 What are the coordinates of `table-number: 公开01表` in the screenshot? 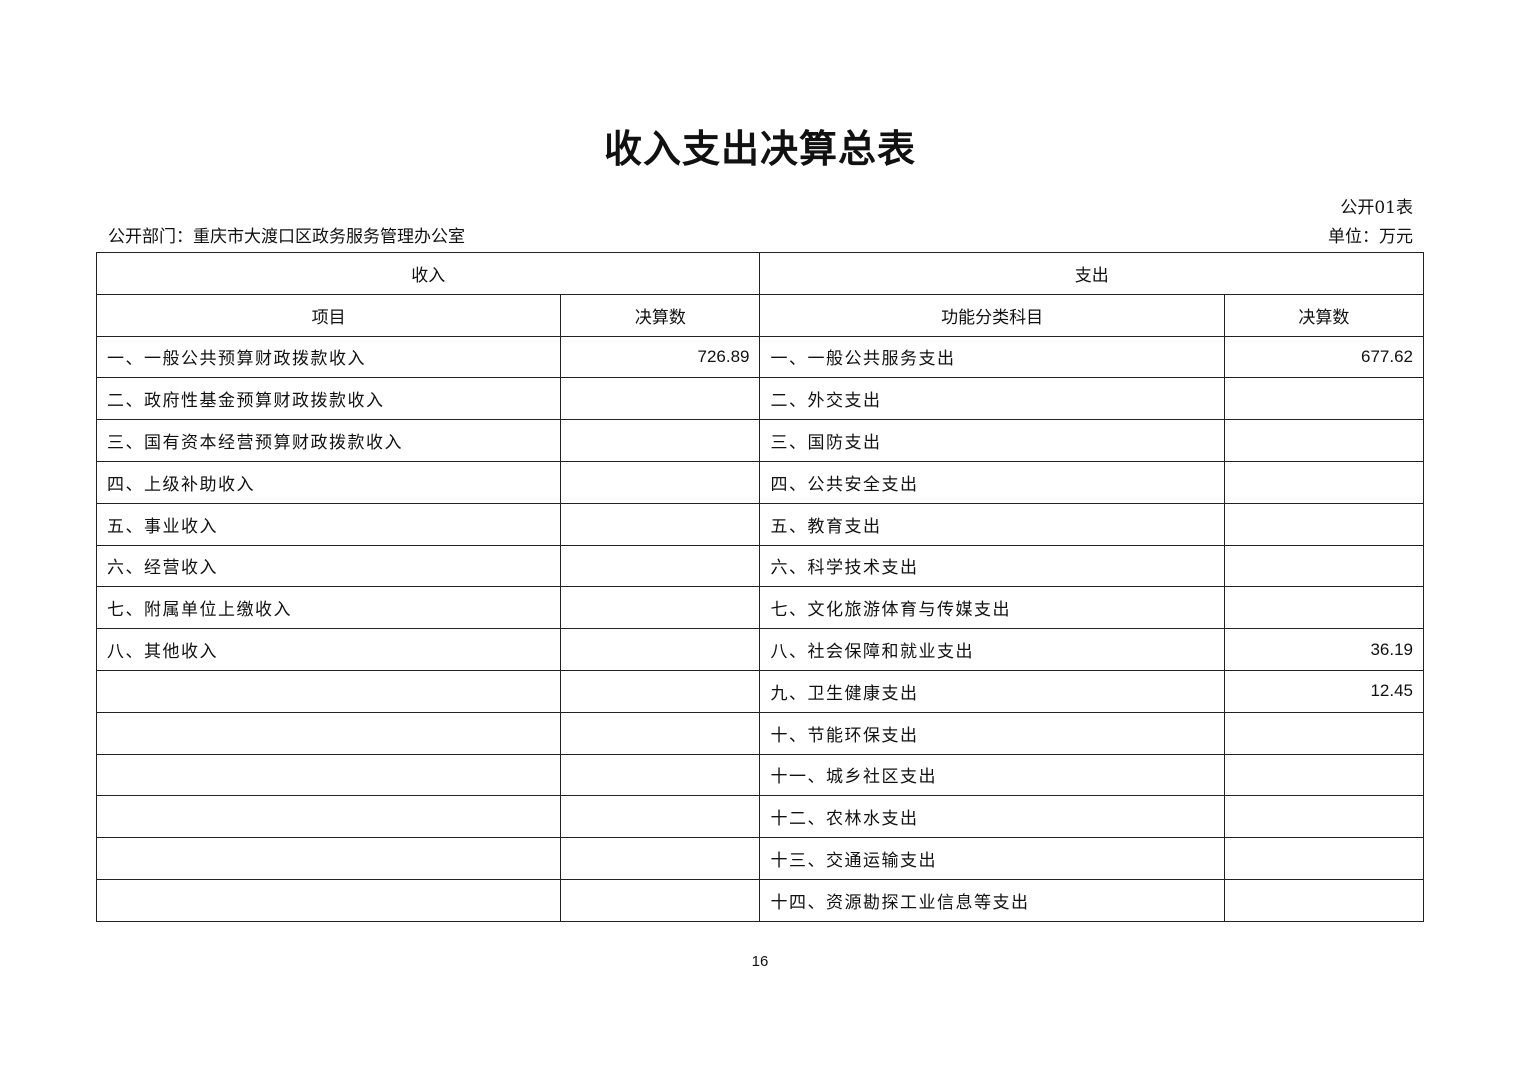 It's located at (1376, 208).